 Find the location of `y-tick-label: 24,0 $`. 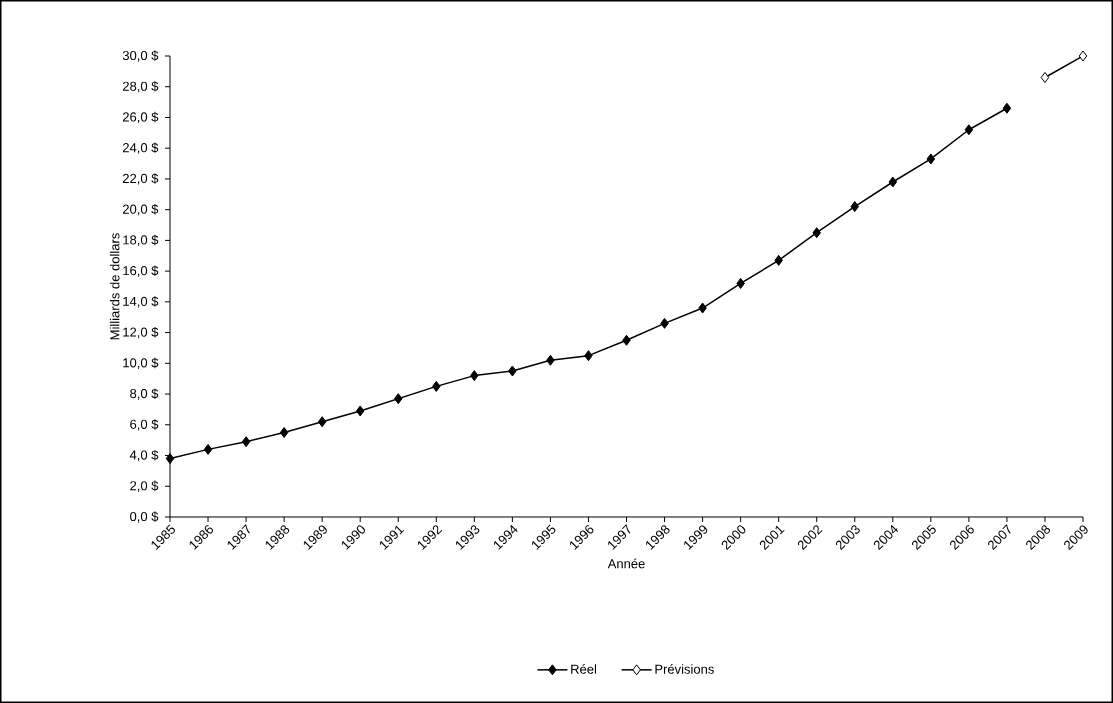

y-tick-label: 24,0 $ is located at coordinates (140, 148).